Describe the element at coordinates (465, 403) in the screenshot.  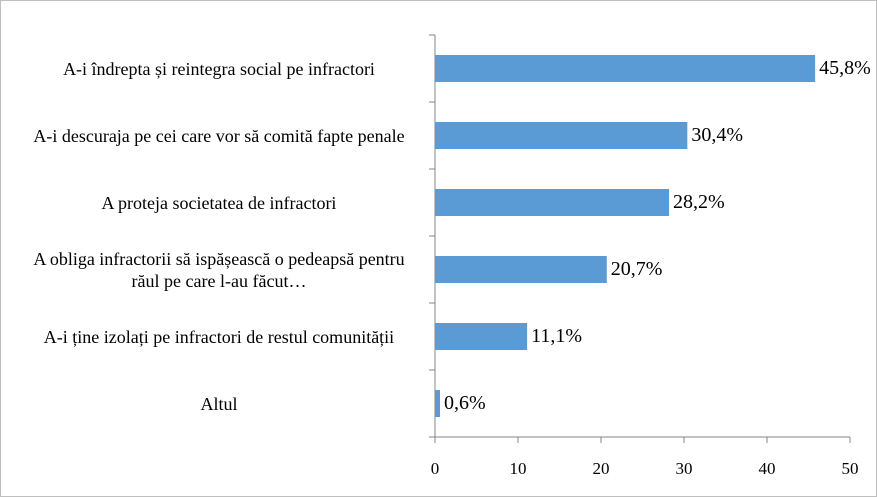
I see `value-label: 0,6%` at that location.